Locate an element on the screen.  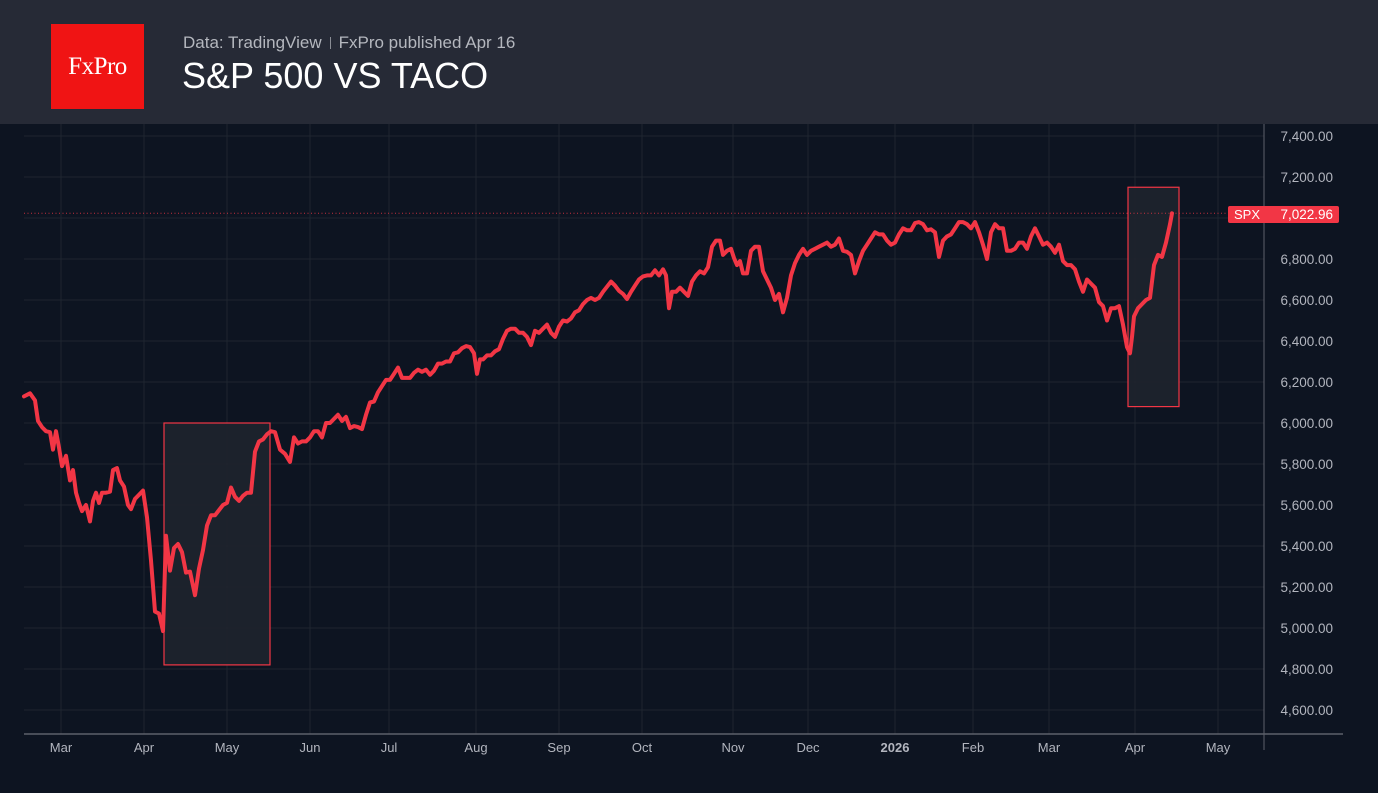
x-tick-label: Oct is located at coordinates (642, 747).